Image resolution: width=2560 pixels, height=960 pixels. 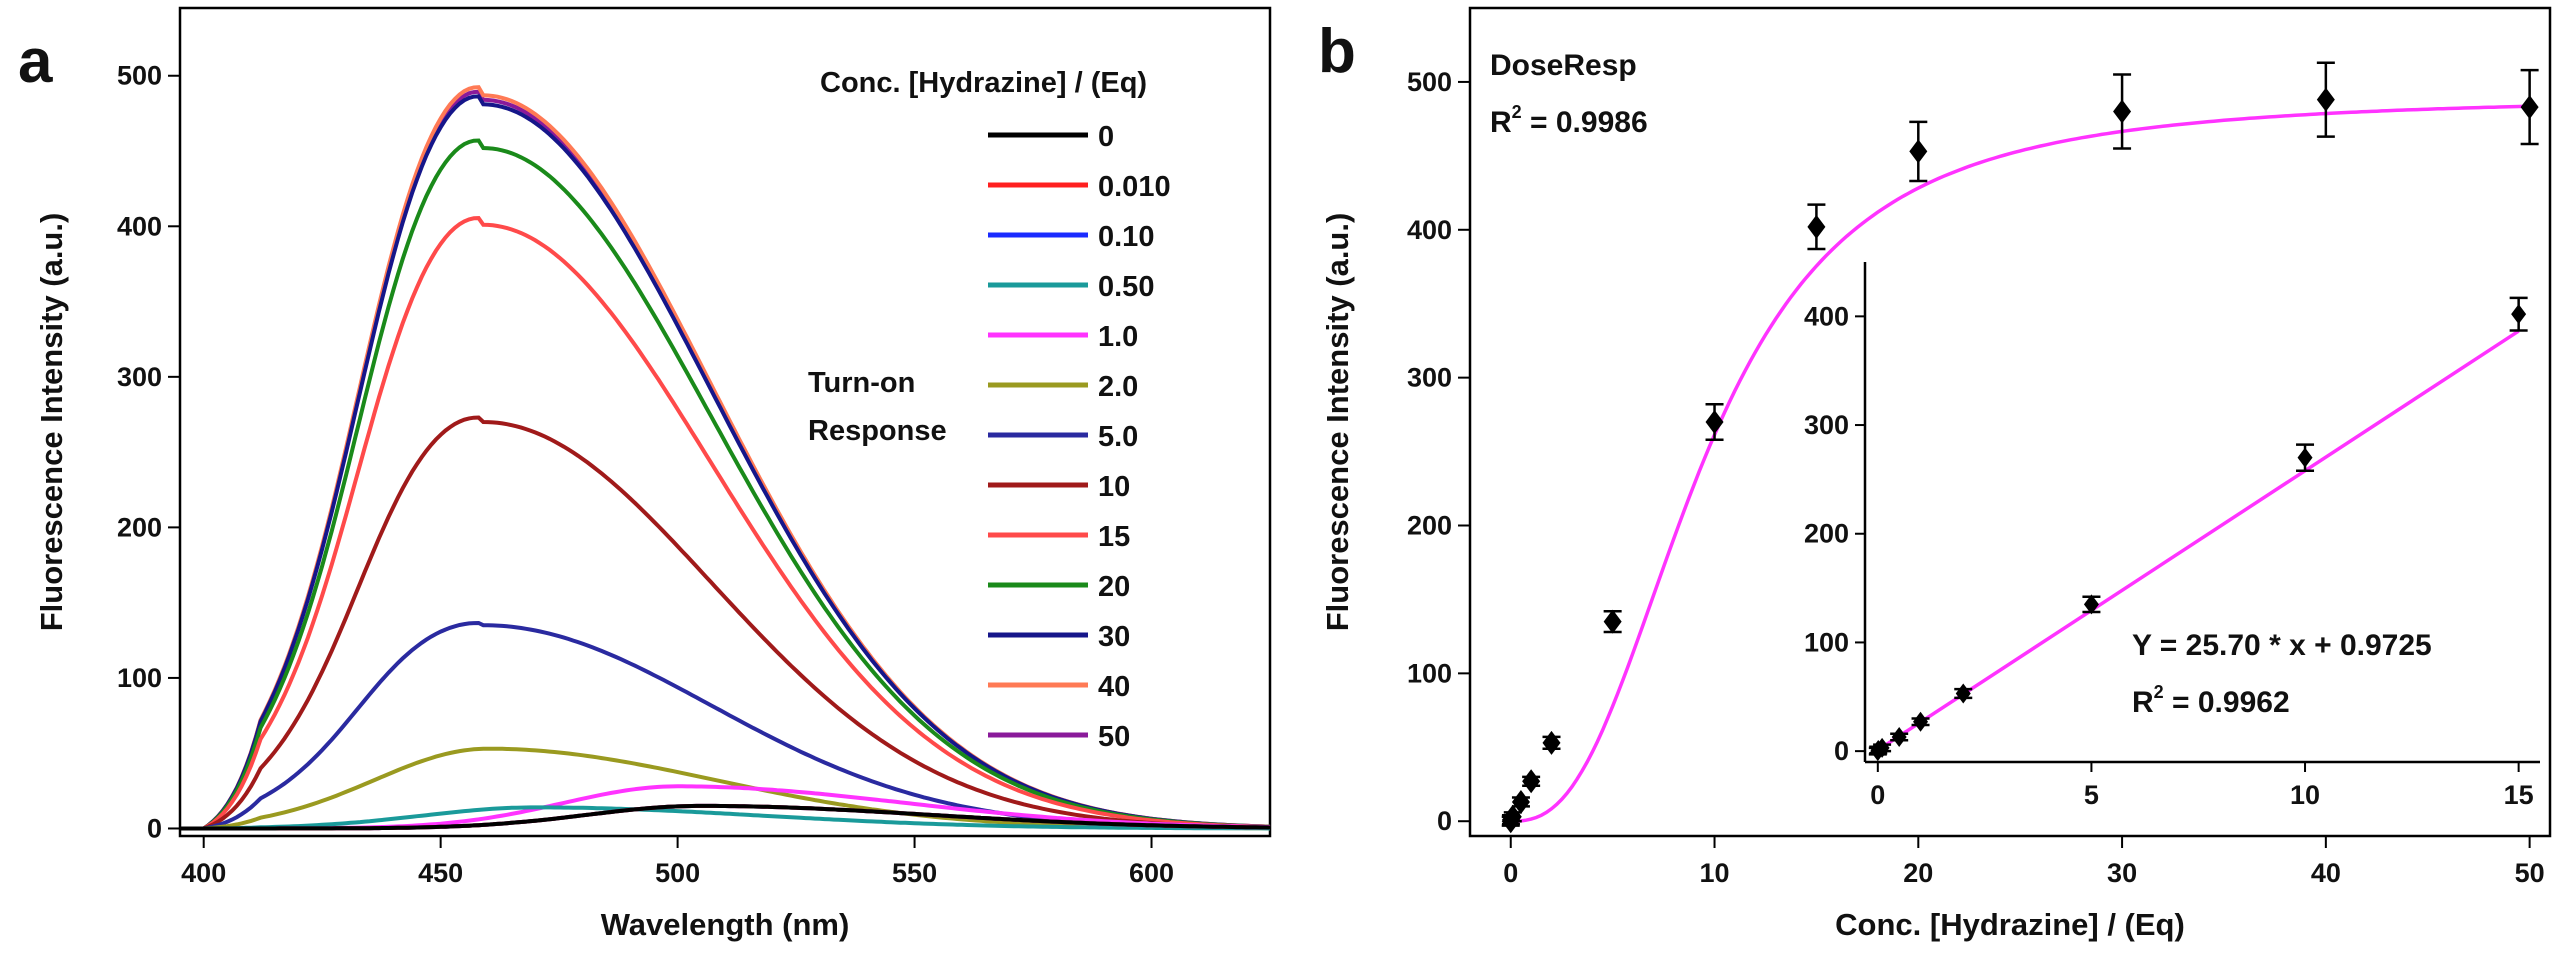 What do you see at coordinates (2519, 795) in the screenshot?
I see `inset-x-tick-label: 15` at bounding box center [2519, 795].